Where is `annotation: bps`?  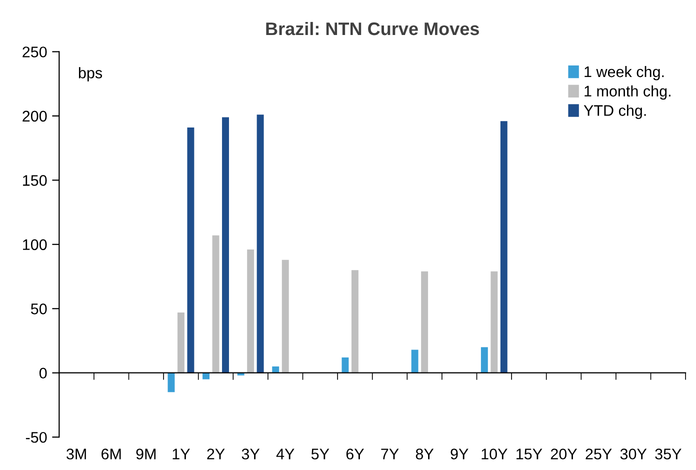 annotation: bps is located at coordinates (90, 74).